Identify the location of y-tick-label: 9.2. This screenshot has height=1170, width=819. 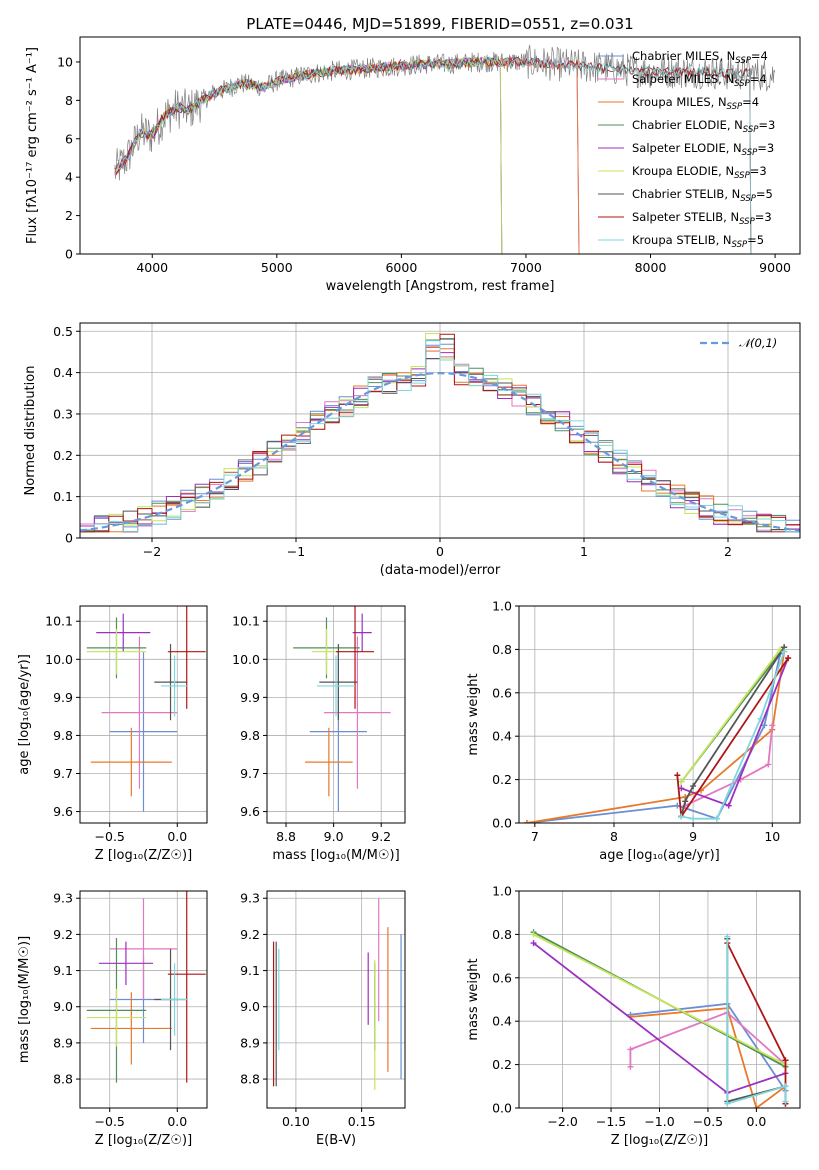
(250, 934).